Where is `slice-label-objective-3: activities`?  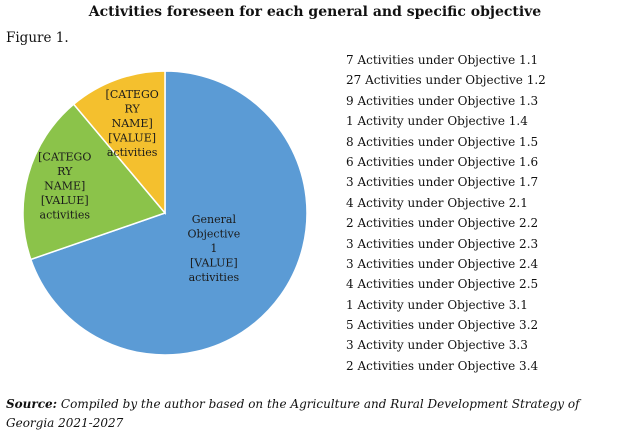
slice-label-objective-3: activities is located at coordinates (132, 152).